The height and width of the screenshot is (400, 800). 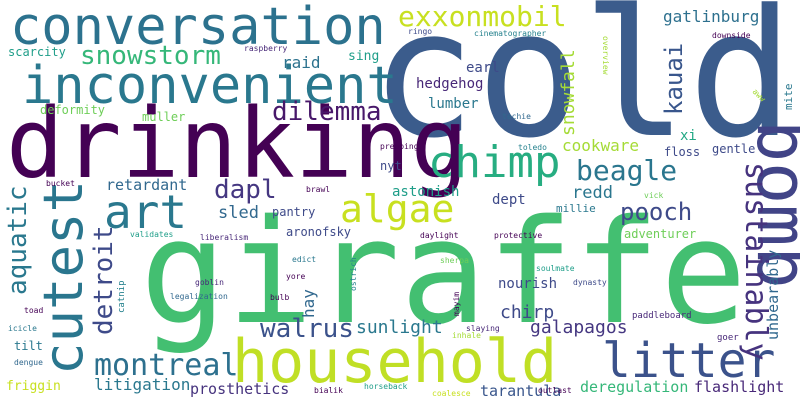 What do you see at coordinates (142, 384) in the screenshot?
I see `word-litigation: litigation` at bounding box center [142, 384].